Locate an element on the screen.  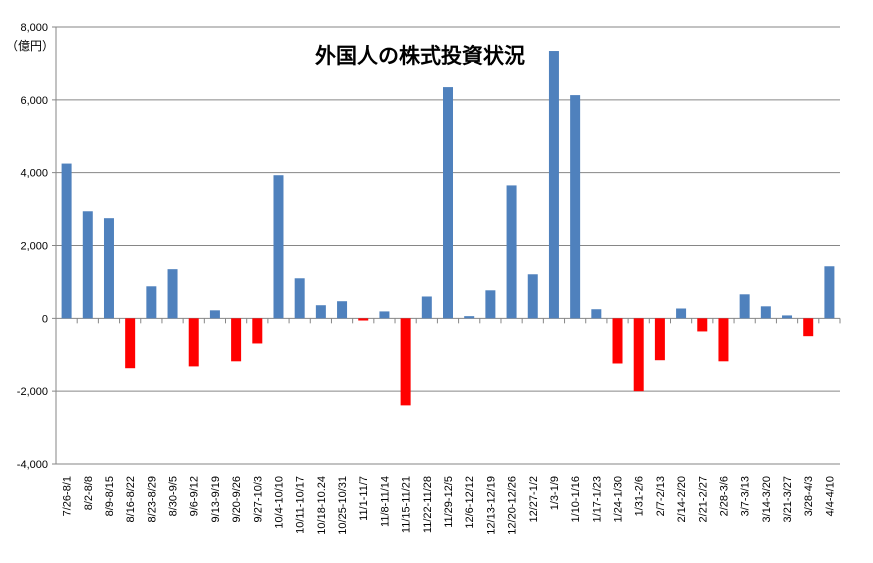
x-tick-label: 9/6-9/12 is located at coordinates (195, 496).